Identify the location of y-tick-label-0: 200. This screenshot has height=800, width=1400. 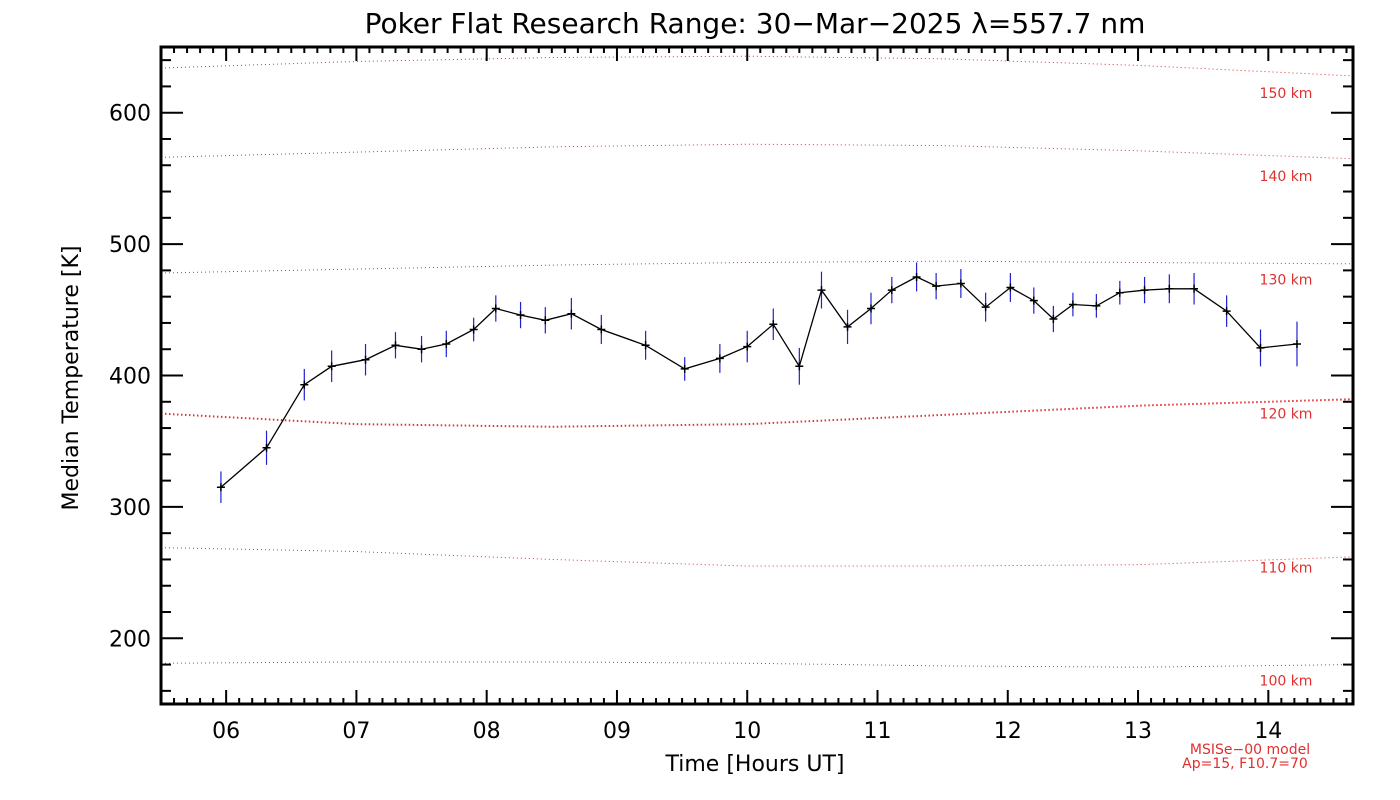
(130, 639).